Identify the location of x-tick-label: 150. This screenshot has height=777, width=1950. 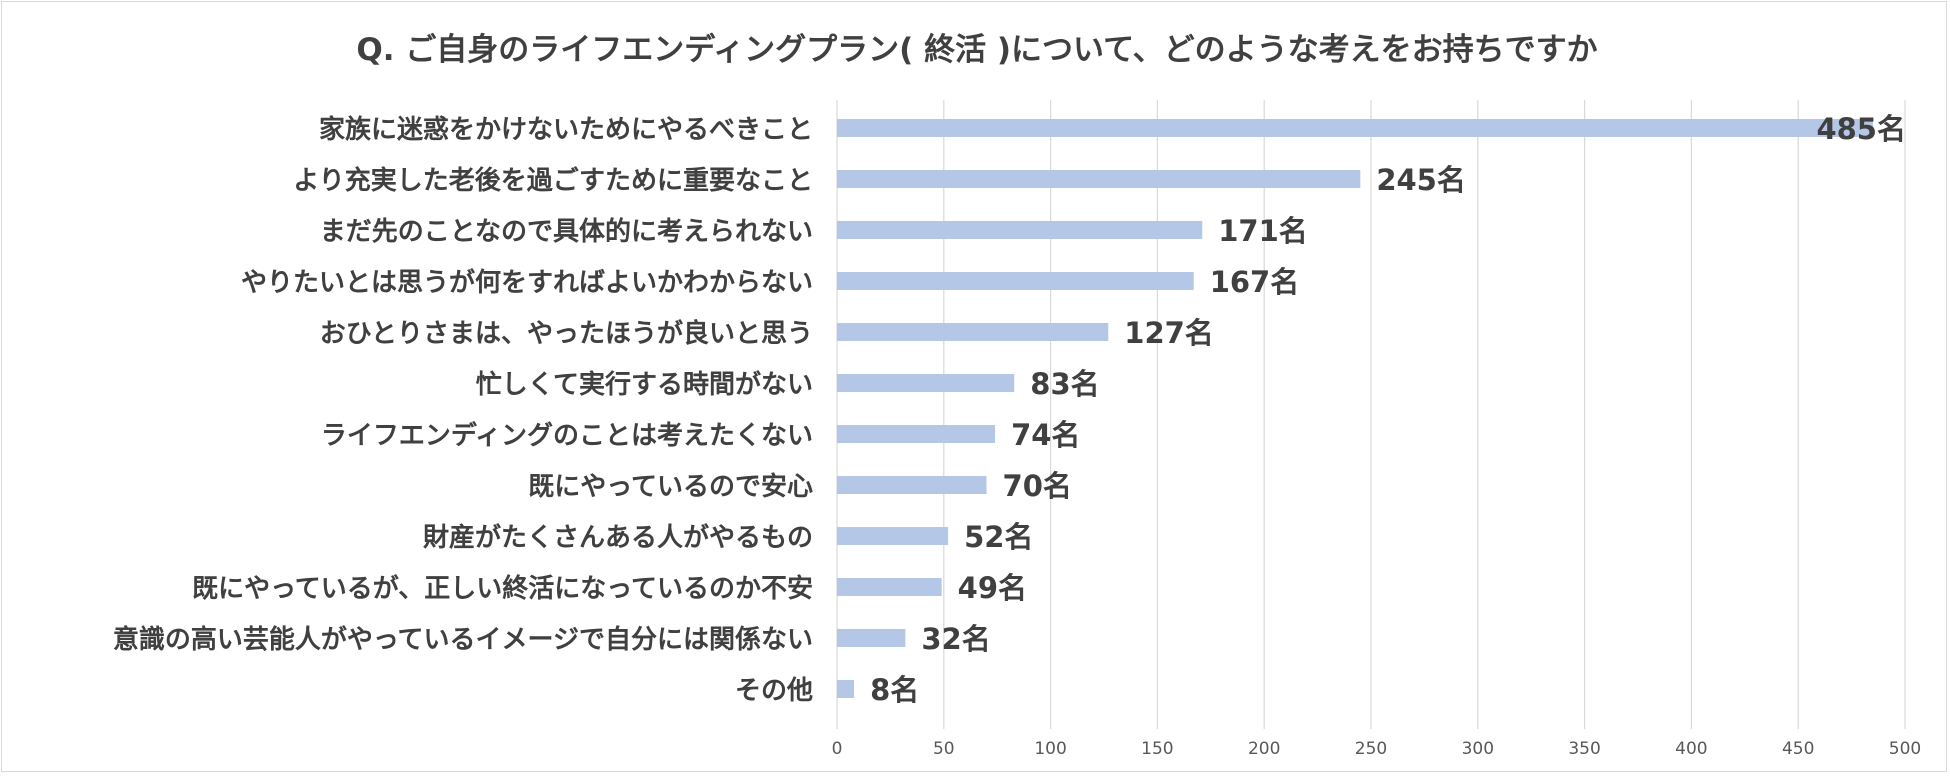
(1157, 749).